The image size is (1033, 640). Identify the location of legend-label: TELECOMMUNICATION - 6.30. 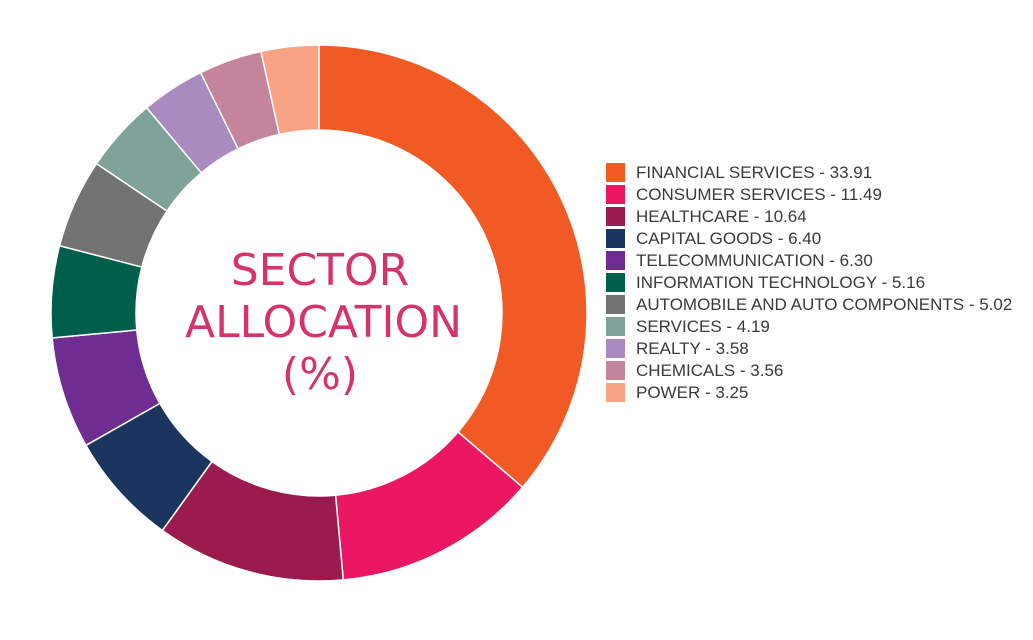
(754, 260).